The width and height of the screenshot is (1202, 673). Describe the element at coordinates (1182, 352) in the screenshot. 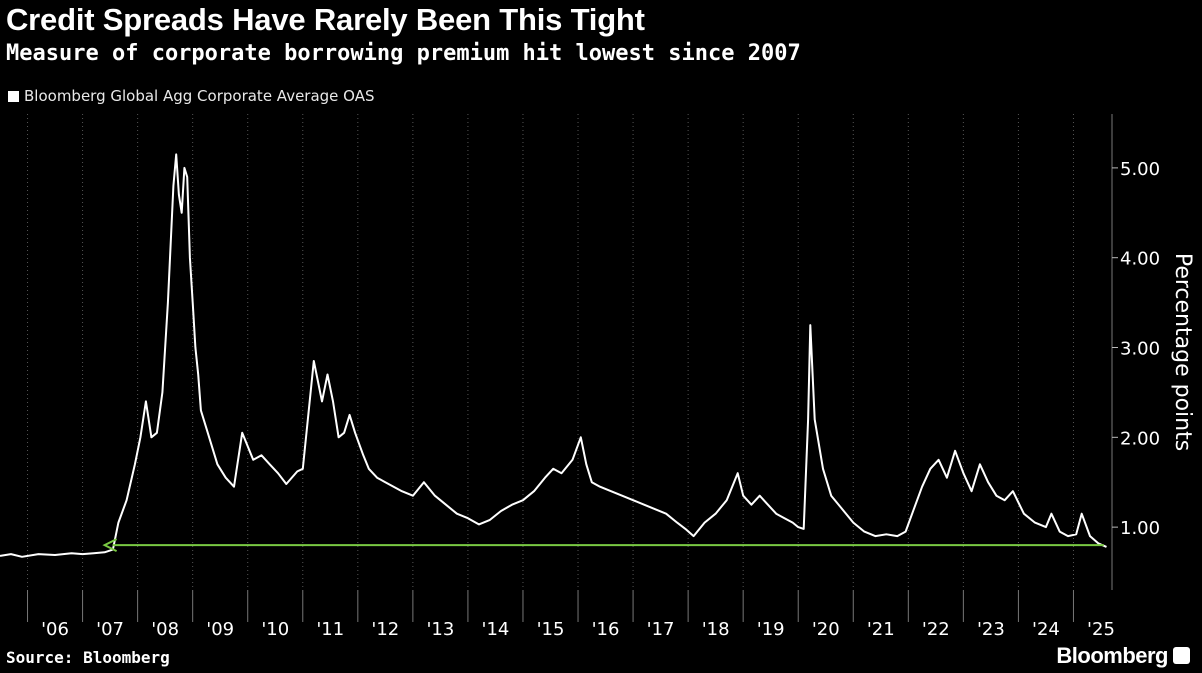

I see `y-axis-title: Percentage points` at that location.